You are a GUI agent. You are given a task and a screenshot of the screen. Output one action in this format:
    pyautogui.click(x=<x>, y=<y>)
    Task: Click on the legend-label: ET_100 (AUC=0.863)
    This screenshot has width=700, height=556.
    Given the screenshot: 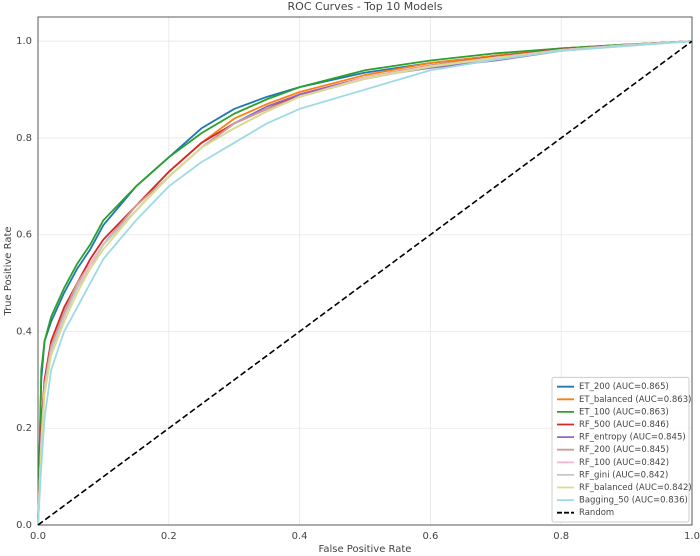 What is the action you would take?
    pyautogui.click(x=624, y=412)
    